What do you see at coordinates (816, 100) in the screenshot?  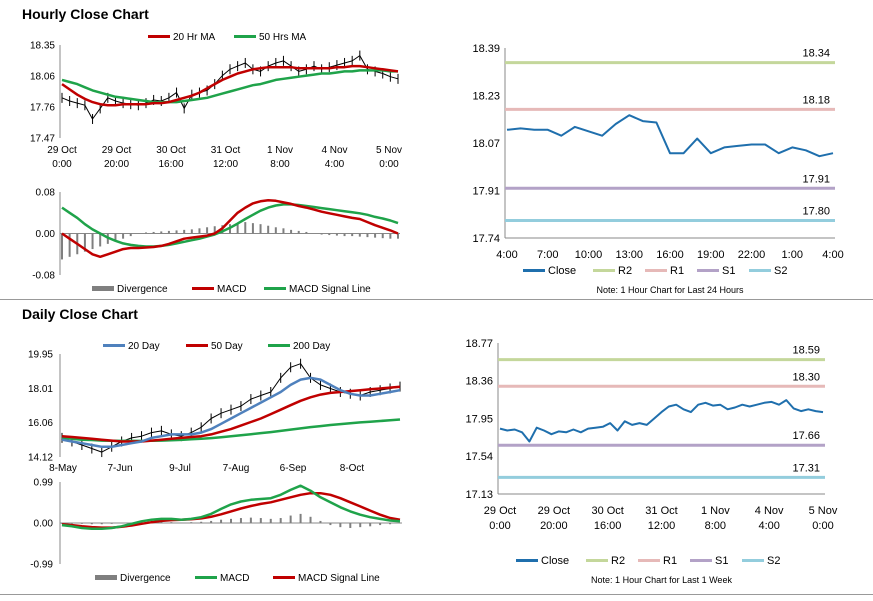 I see `hourly_pivots-level-label-r1: 18.18` at bounding box center [816, 100].